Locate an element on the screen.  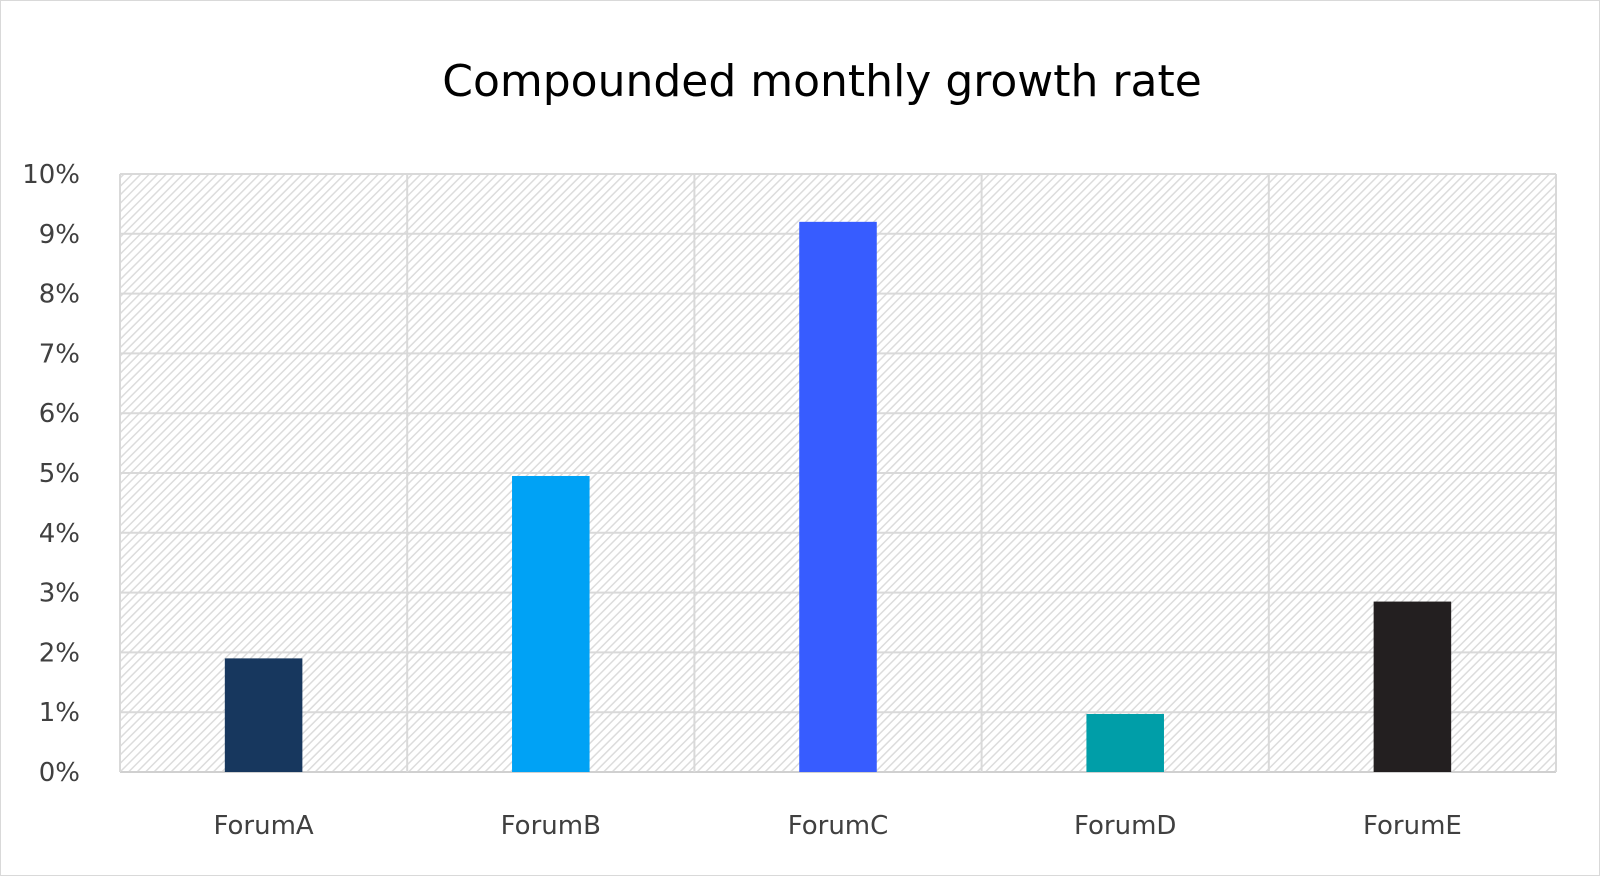
x-axis-labels: ForumA ForumB ForumC ForumD ForumE is located at coordinates (837, 826).